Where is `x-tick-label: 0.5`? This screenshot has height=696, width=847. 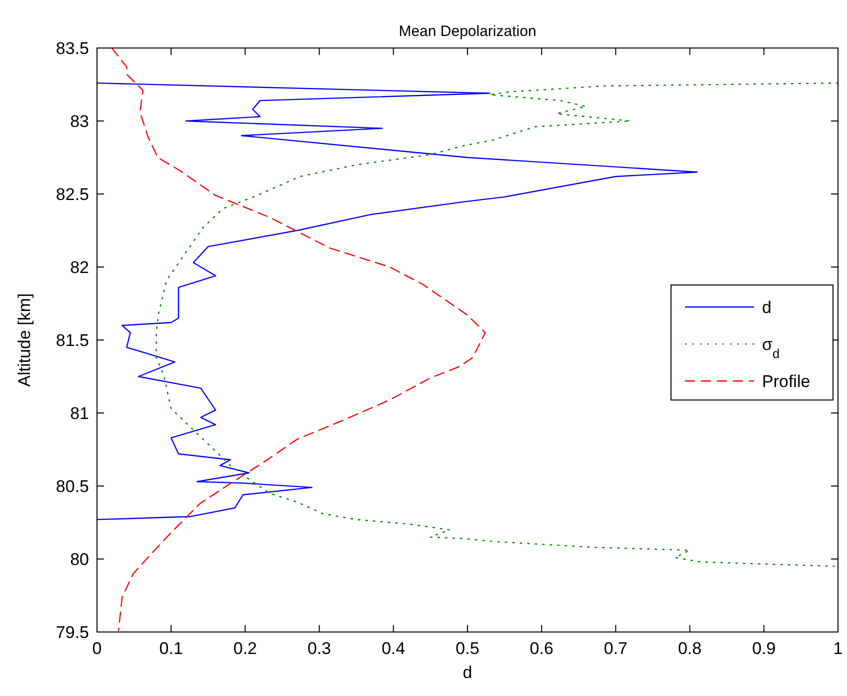
x-tick-label: 0.5 is located at coordinates (468, 648).